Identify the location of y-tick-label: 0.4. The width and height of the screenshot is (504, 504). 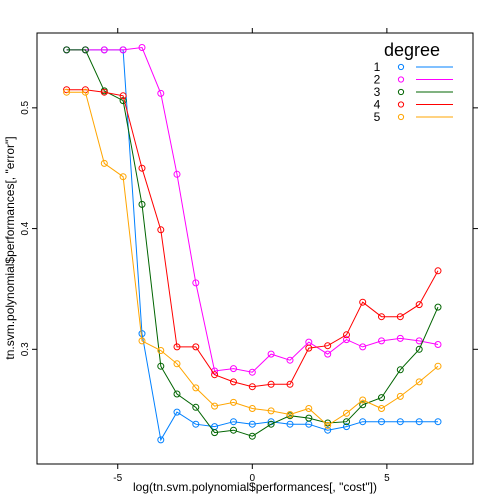
(25, 228).